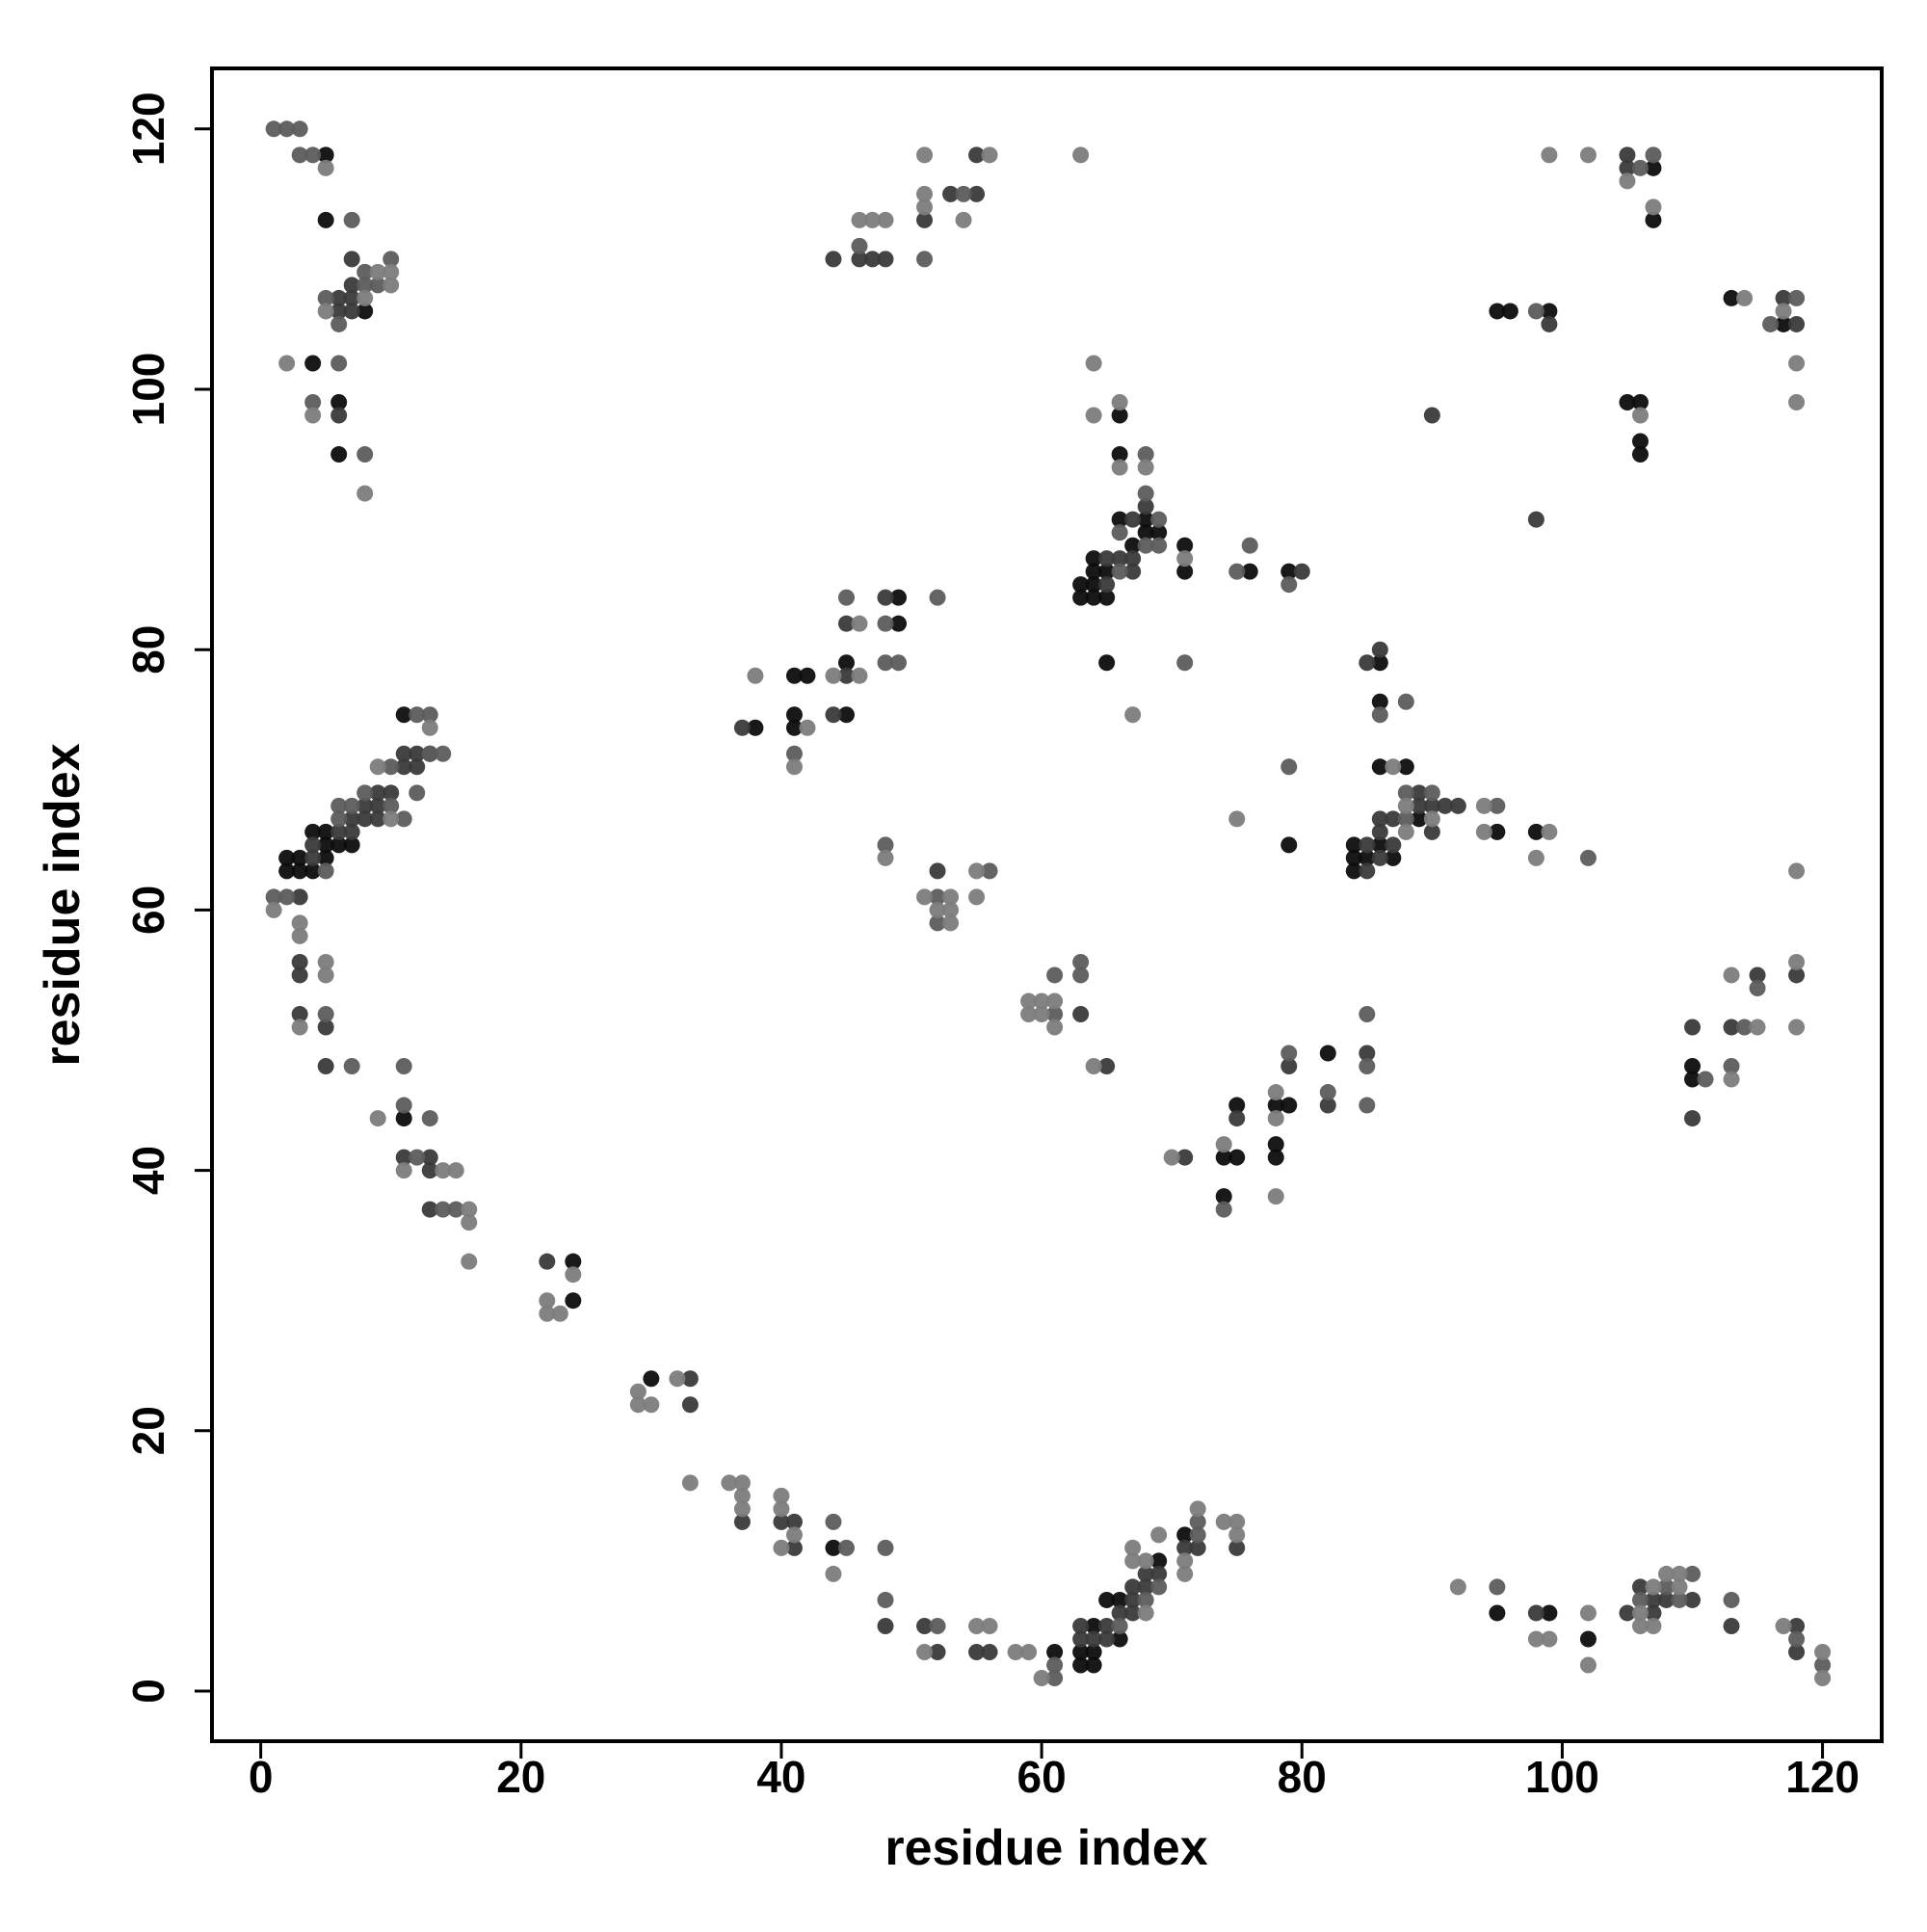  Describe the element at coordinates (1302, 1777) in the screenshot. I see `x-tick-label: 80` at that location.